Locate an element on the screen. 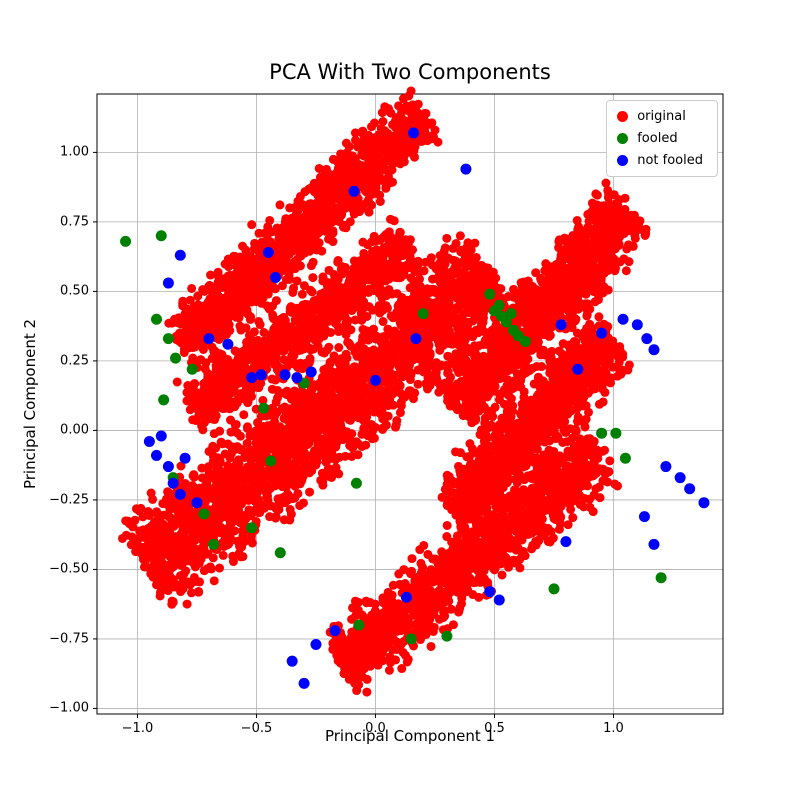  y-tick-label: −1.00 is located at coordinates (69, 708).